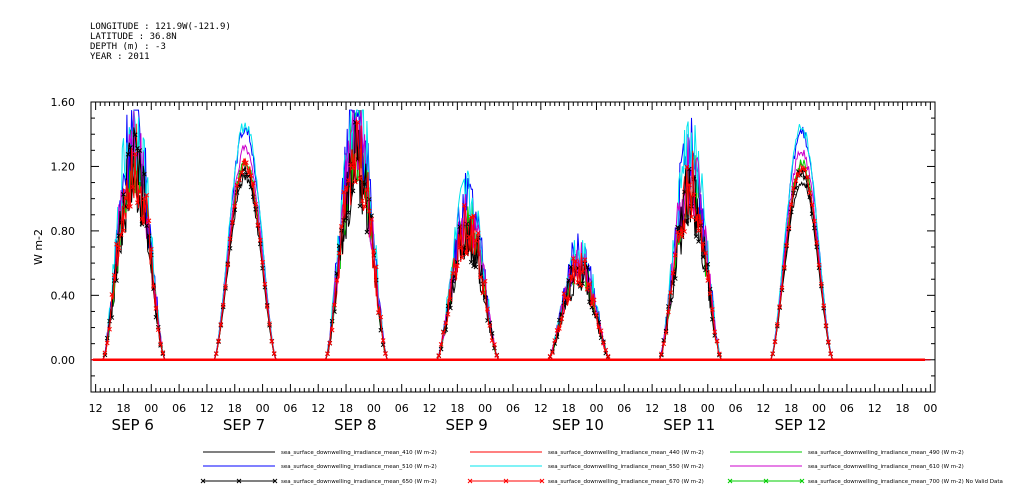 The width and height of the screenshot is (1009, 504). What do you see at coordinates (801, 425) in the screenshot?
I see `x-day-label: SEP 12` at bounding box center [801, 425].